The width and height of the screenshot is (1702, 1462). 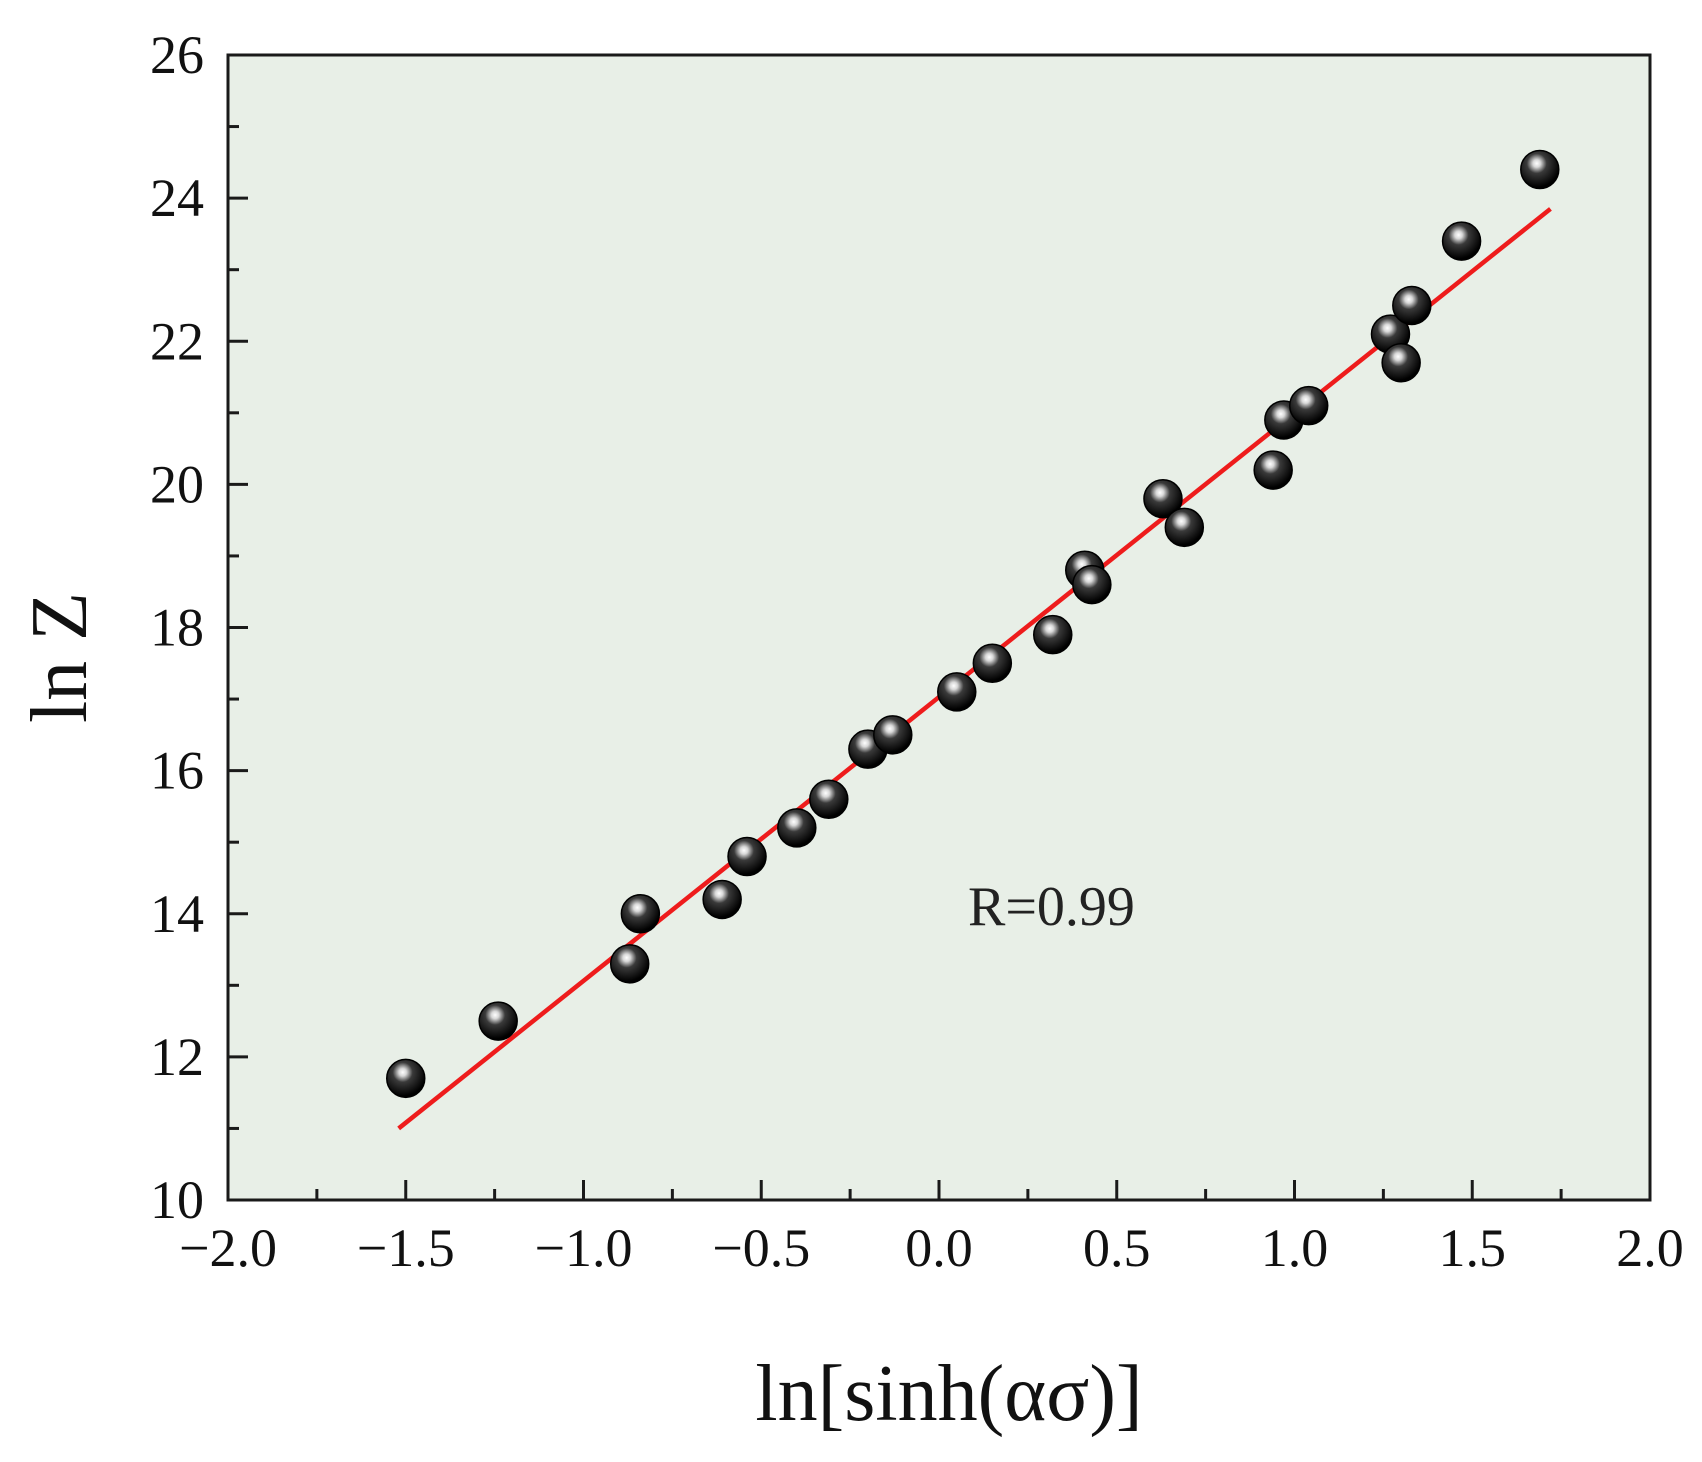 What do you see at coordinates (177, 771) in the screenshot?
I see `y-tick-label: 16` at bounding box center [177, 771].